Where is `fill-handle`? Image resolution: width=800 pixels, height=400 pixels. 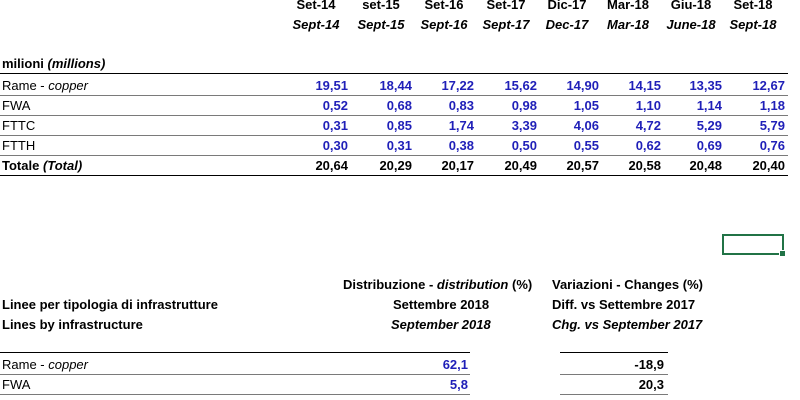
fill-handle is located at coordinates (782, 253).